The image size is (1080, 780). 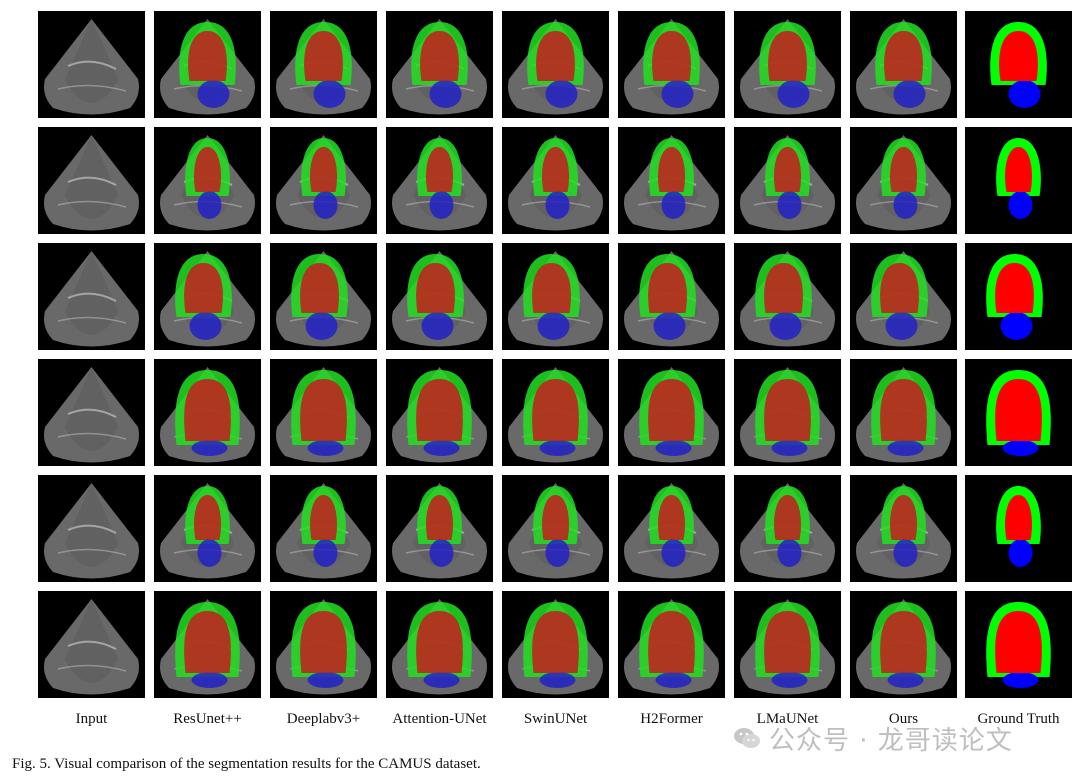 I want to click on column-label-ours: Ours, so click(x=903, y=719).